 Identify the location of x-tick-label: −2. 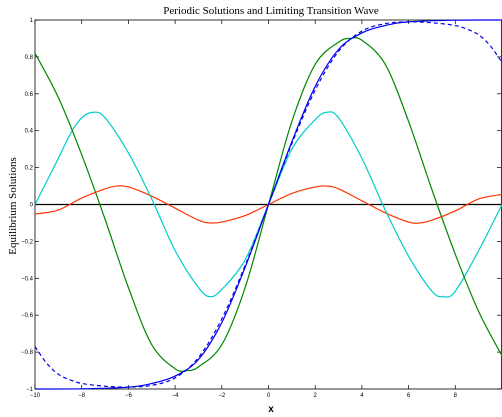
(222, 396).